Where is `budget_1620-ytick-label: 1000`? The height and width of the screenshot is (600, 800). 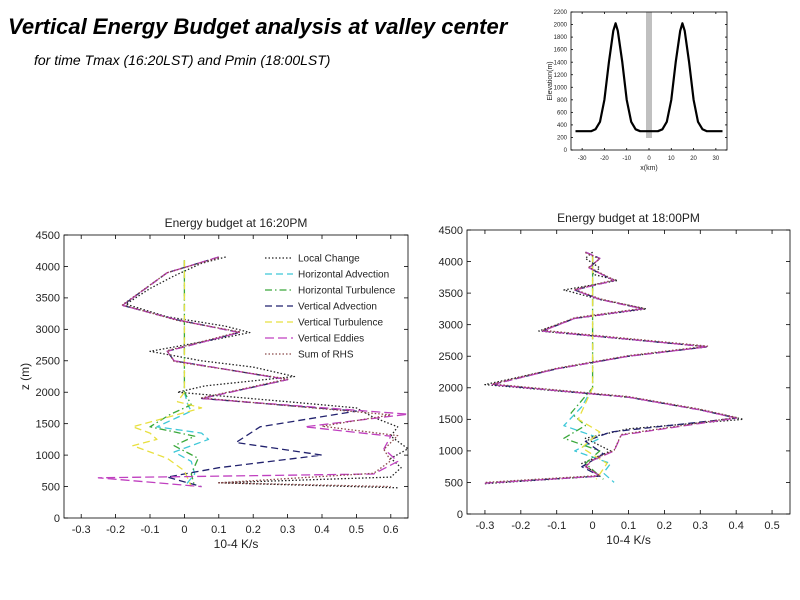 budget_1620-ytick-label: 1000 is located at coordinates (48, 456).